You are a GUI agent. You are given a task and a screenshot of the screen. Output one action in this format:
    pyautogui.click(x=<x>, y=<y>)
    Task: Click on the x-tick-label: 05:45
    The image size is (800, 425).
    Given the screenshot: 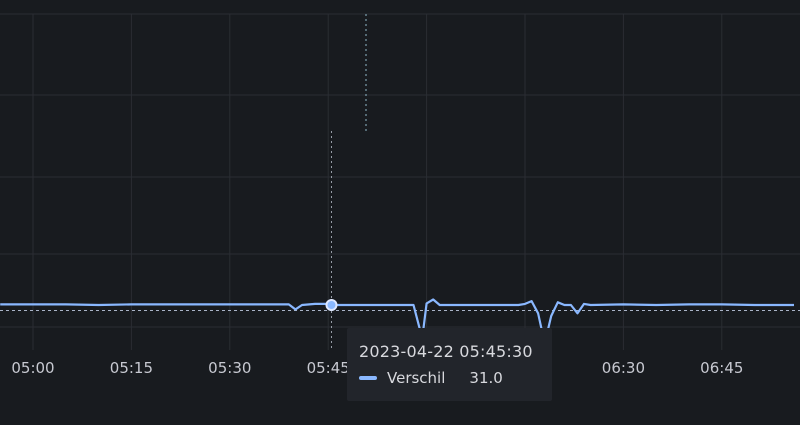 What is the action you would take?
    pyautogui.click(x=328, y=368)
    